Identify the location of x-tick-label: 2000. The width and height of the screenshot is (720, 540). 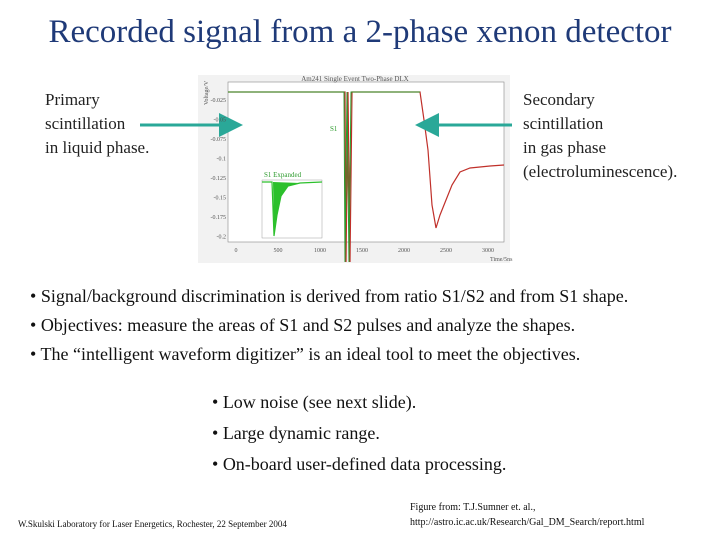
(404, 251).